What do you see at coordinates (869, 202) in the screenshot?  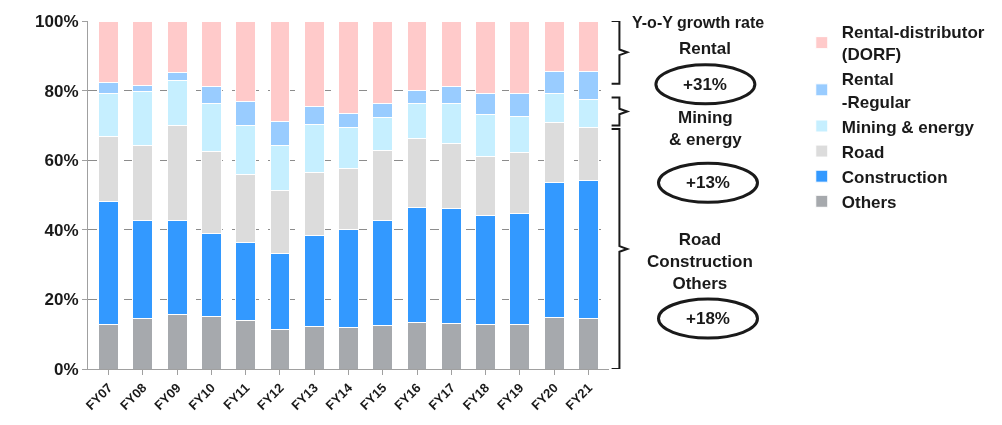 I see `legend-label: Others` at bounding box center [869, 202].